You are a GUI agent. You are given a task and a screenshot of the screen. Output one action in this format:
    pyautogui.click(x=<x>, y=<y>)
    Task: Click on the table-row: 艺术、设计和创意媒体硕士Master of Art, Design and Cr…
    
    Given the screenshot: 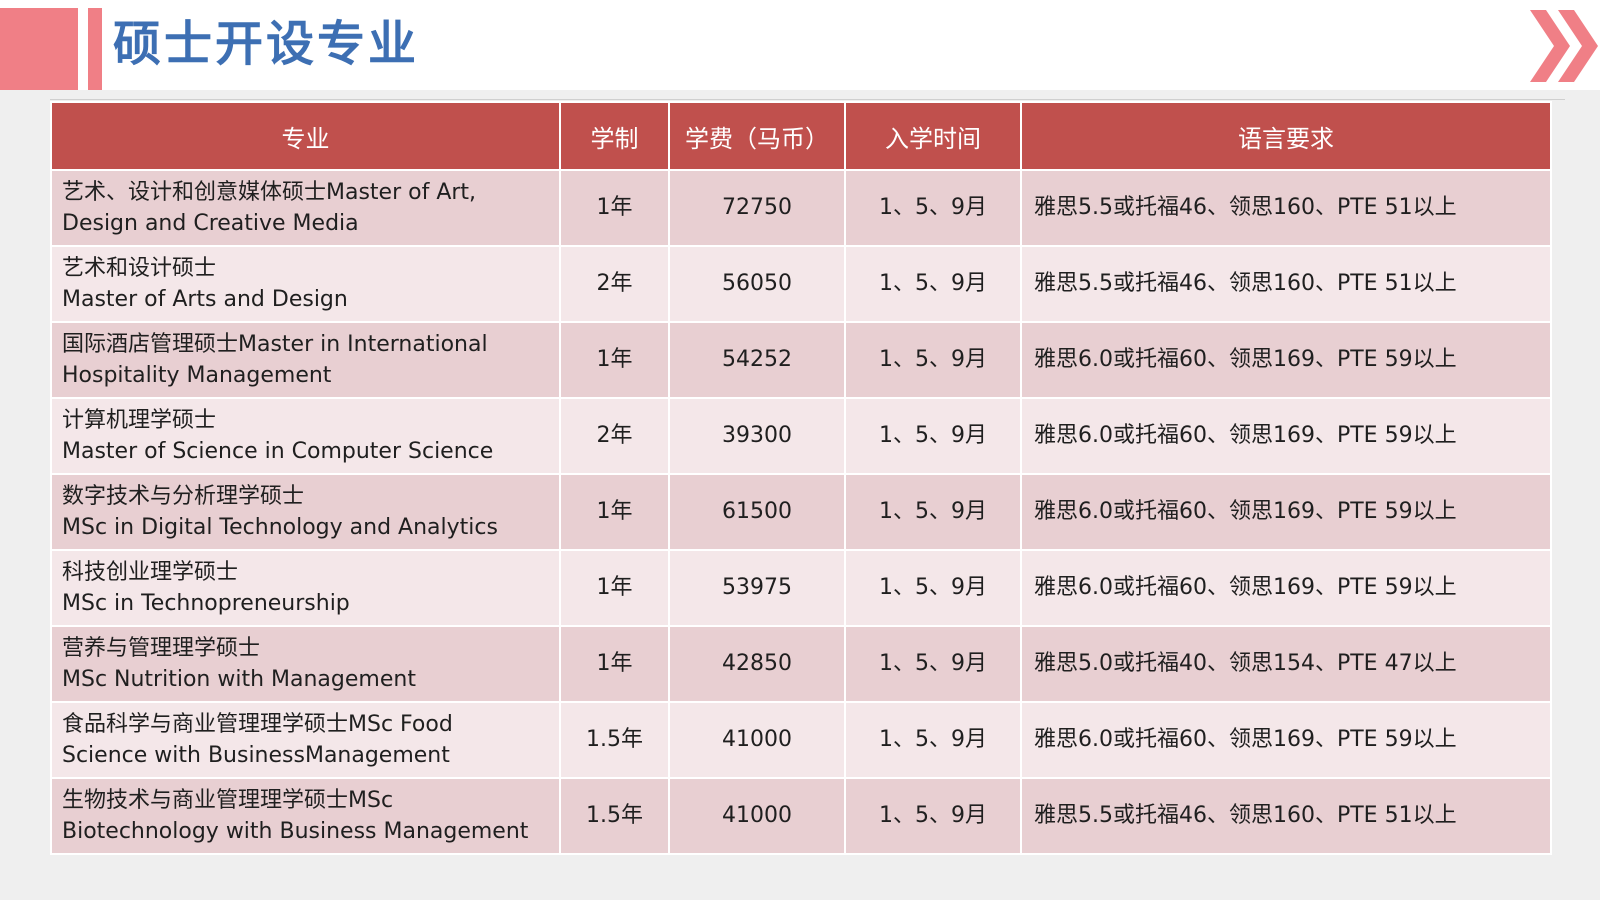 What is the action you would take?
    pyautogui.click(x=801, y=208)
    